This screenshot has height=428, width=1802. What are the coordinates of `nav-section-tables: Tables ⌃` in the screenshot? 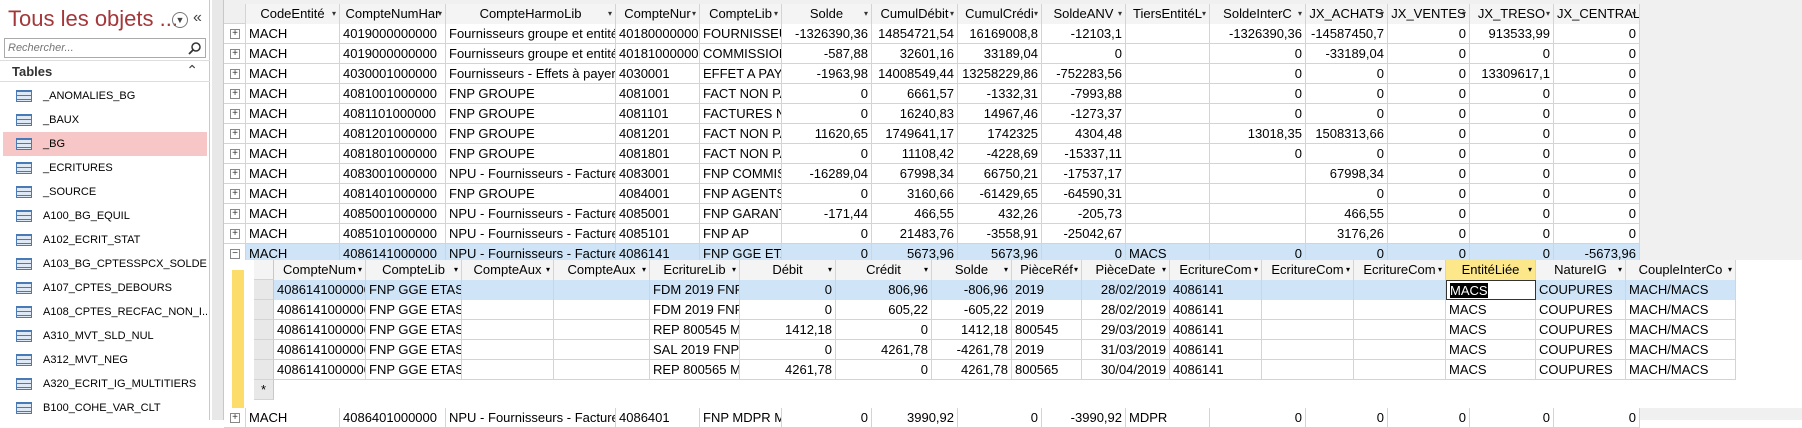 It's located at (105, 71).